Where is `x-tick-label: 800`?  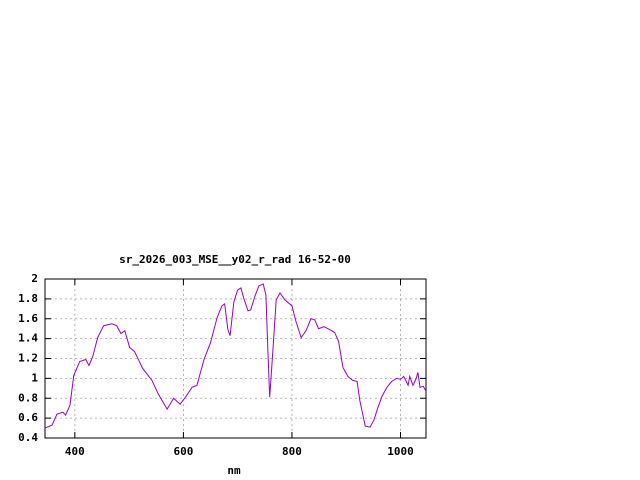
x-tick-label: 800 is located at coordinates (292, 451).